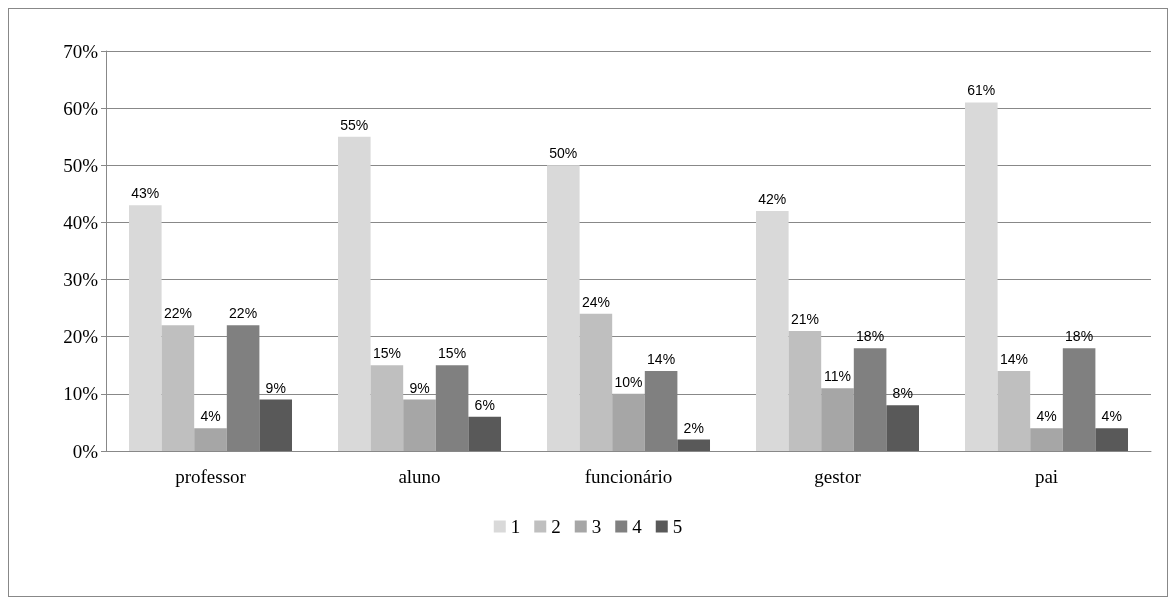  Describe the element at coordinates (419, 476) in the screenshot. I see `x-tick-label: aluno` at that location.